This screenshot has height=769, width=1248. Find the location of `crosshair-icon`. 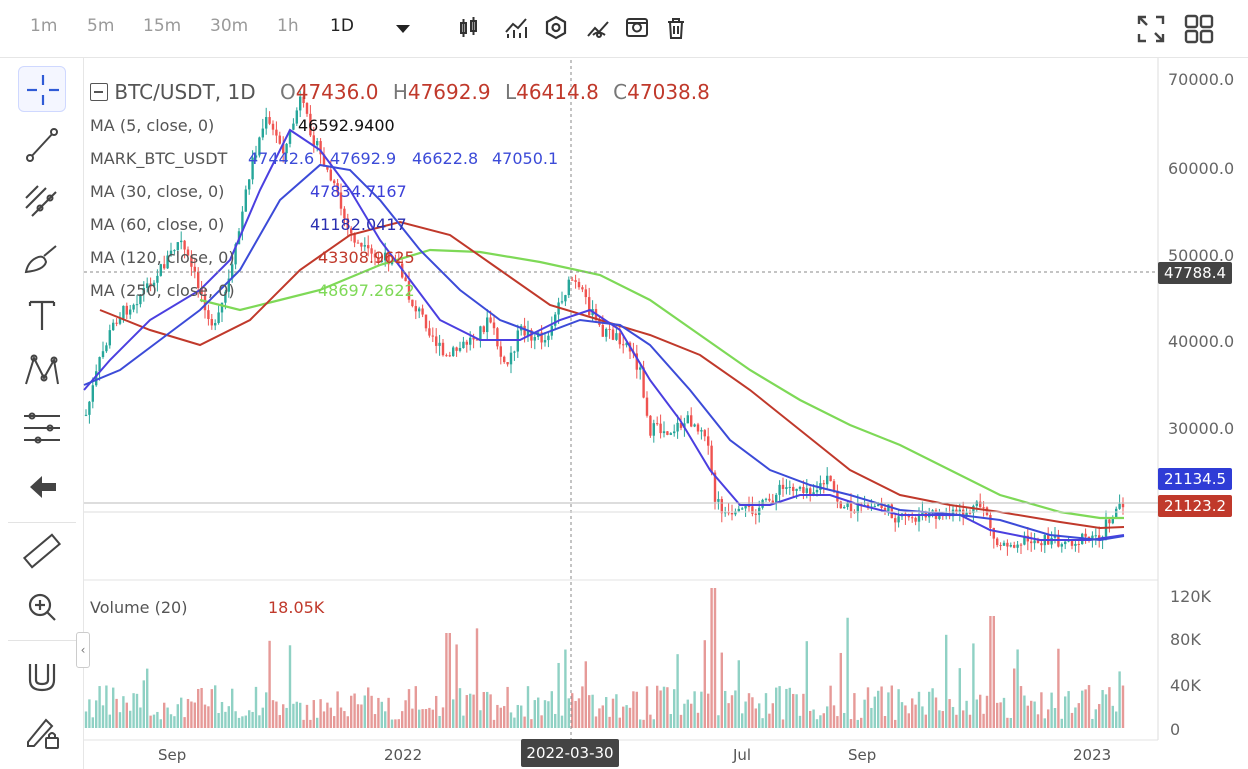

crosshair-icon is located at coordinates (42, 89).